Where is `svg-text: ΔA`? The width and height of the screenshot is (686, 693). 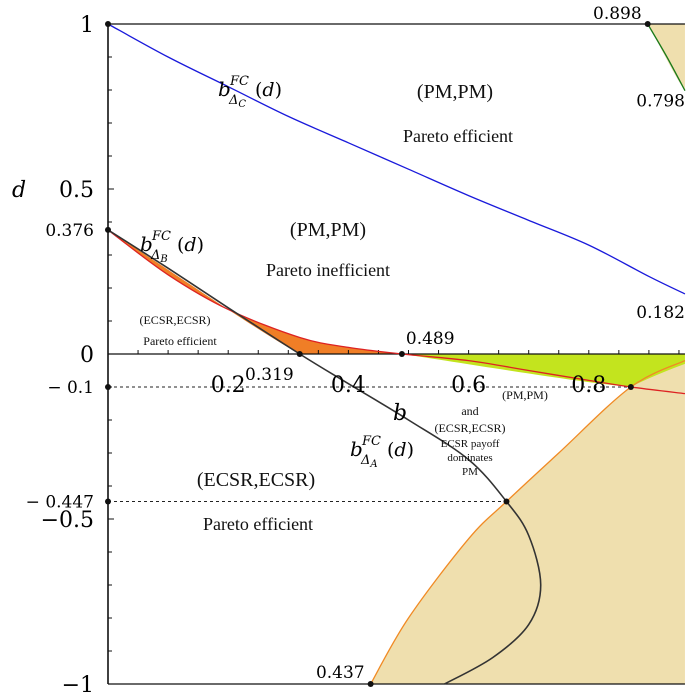 svg-text: ΔA is located at coordinates (369, 461).